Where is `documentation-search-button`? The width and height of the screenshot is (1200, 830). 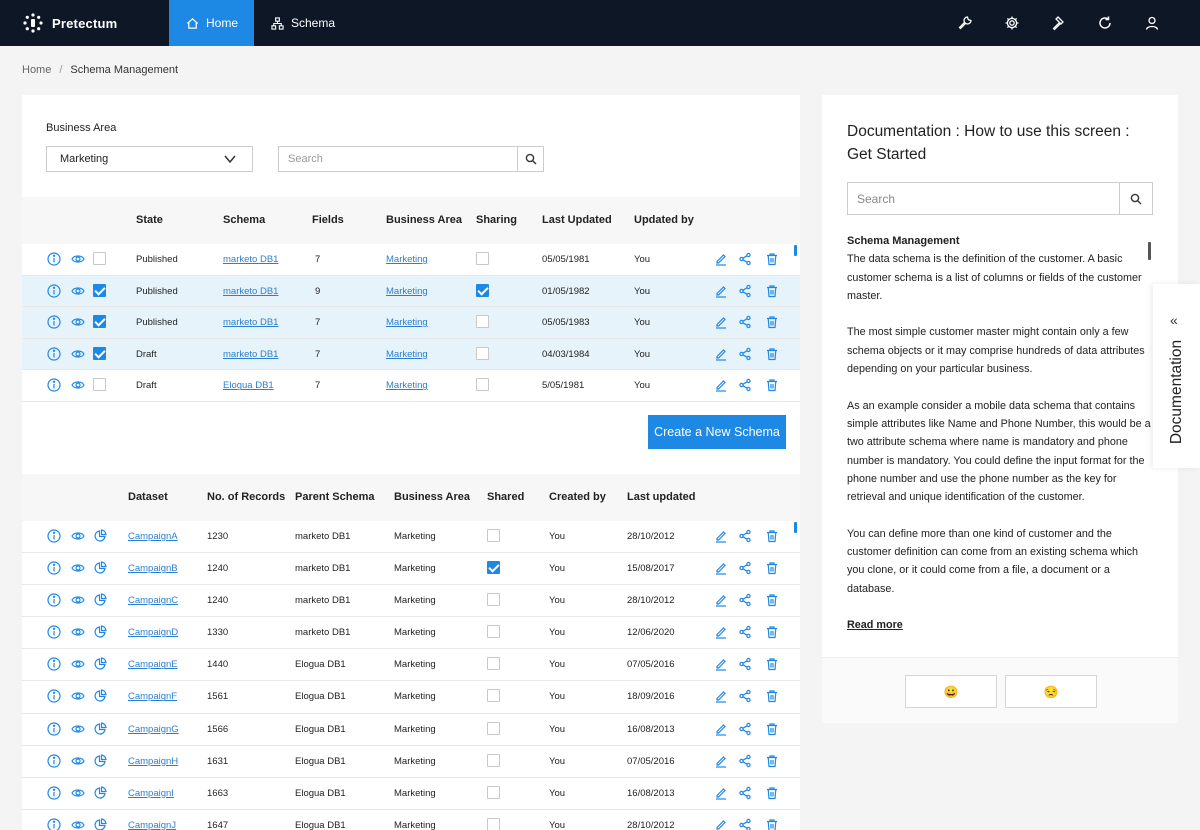
documentation-search-button is located at coordinates (1135, 198).